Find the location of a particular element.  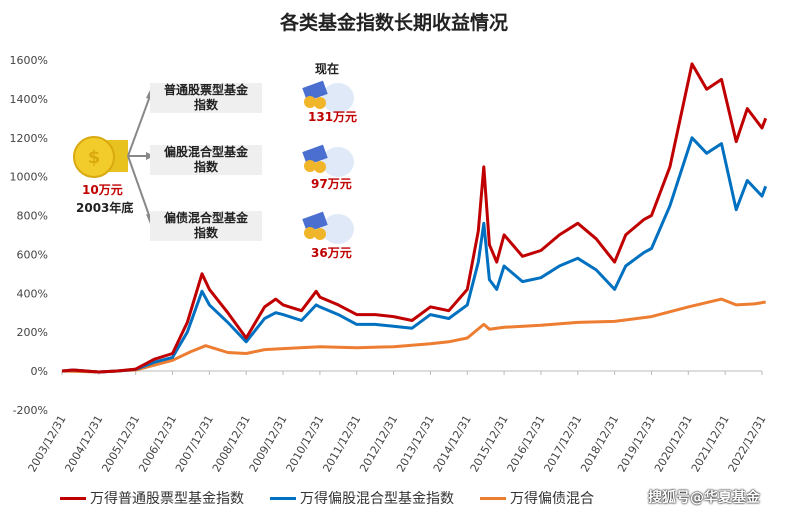

branch-label-equity-hybrid: 偏股混合型基金 指数 is located at coordinates (206, 160).